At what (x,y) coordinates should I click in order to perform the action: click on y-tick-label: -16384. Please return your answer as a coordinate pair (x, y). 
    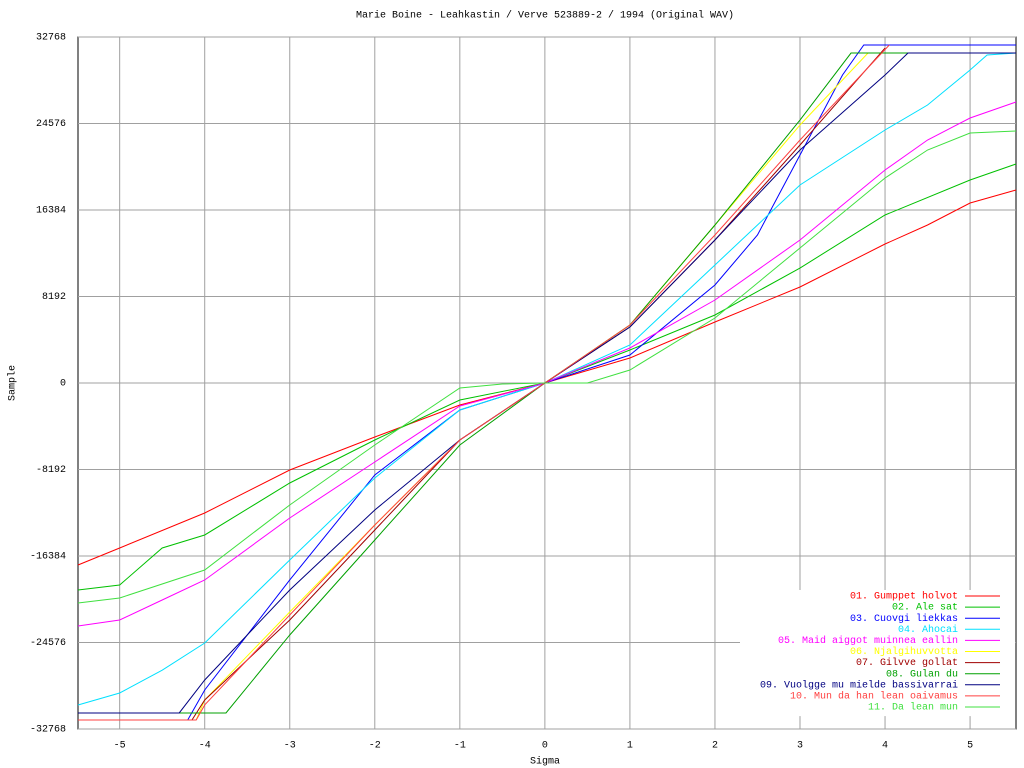
    Looking at the image, I should click on (48, 557).